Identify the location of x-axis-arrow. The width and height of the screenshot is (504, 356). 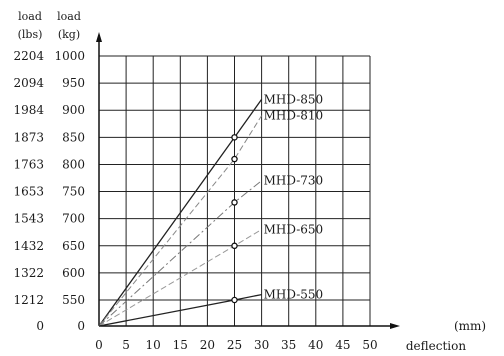
(395, 326).